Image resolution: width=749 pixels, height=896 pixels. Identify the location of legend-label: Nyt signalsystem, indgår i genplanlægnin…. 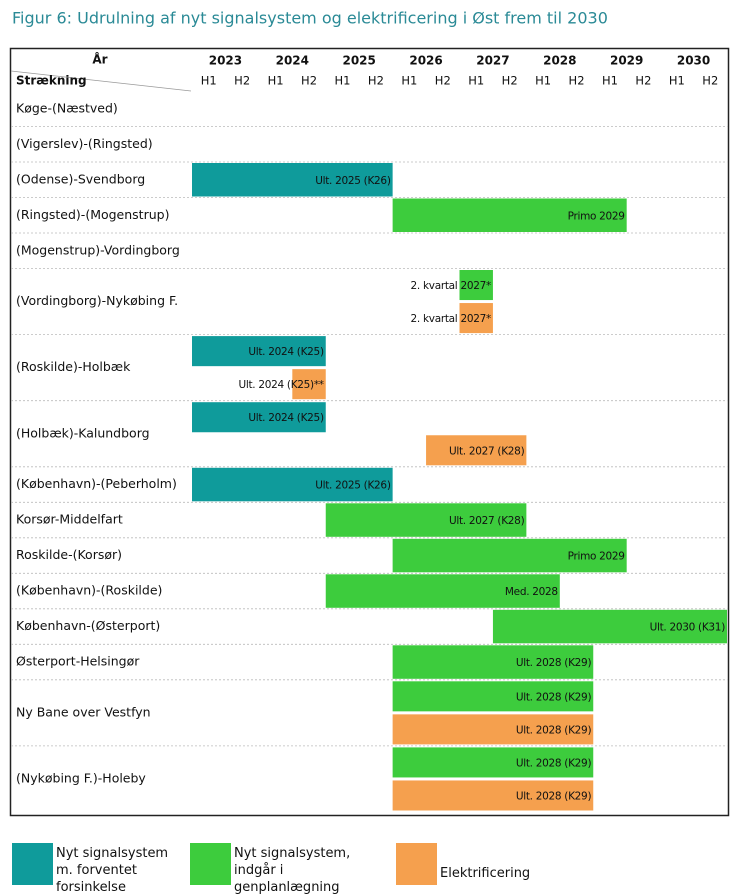
(292, 870).